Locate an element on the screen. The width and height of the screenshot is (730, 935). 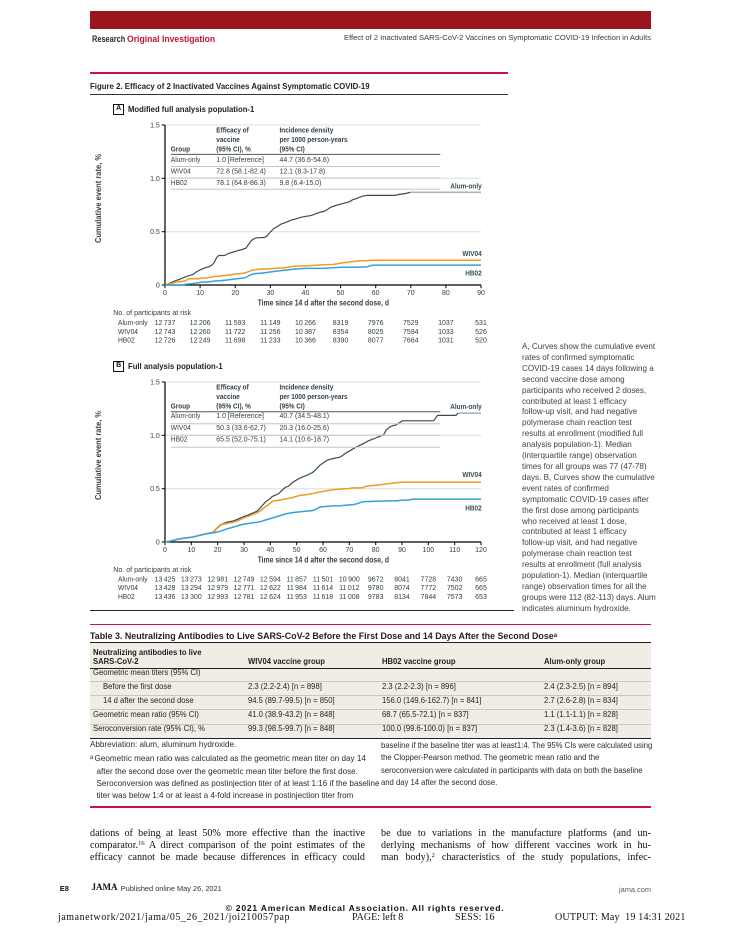
svg-text: 10 366 is located at coordinates (305, 340).